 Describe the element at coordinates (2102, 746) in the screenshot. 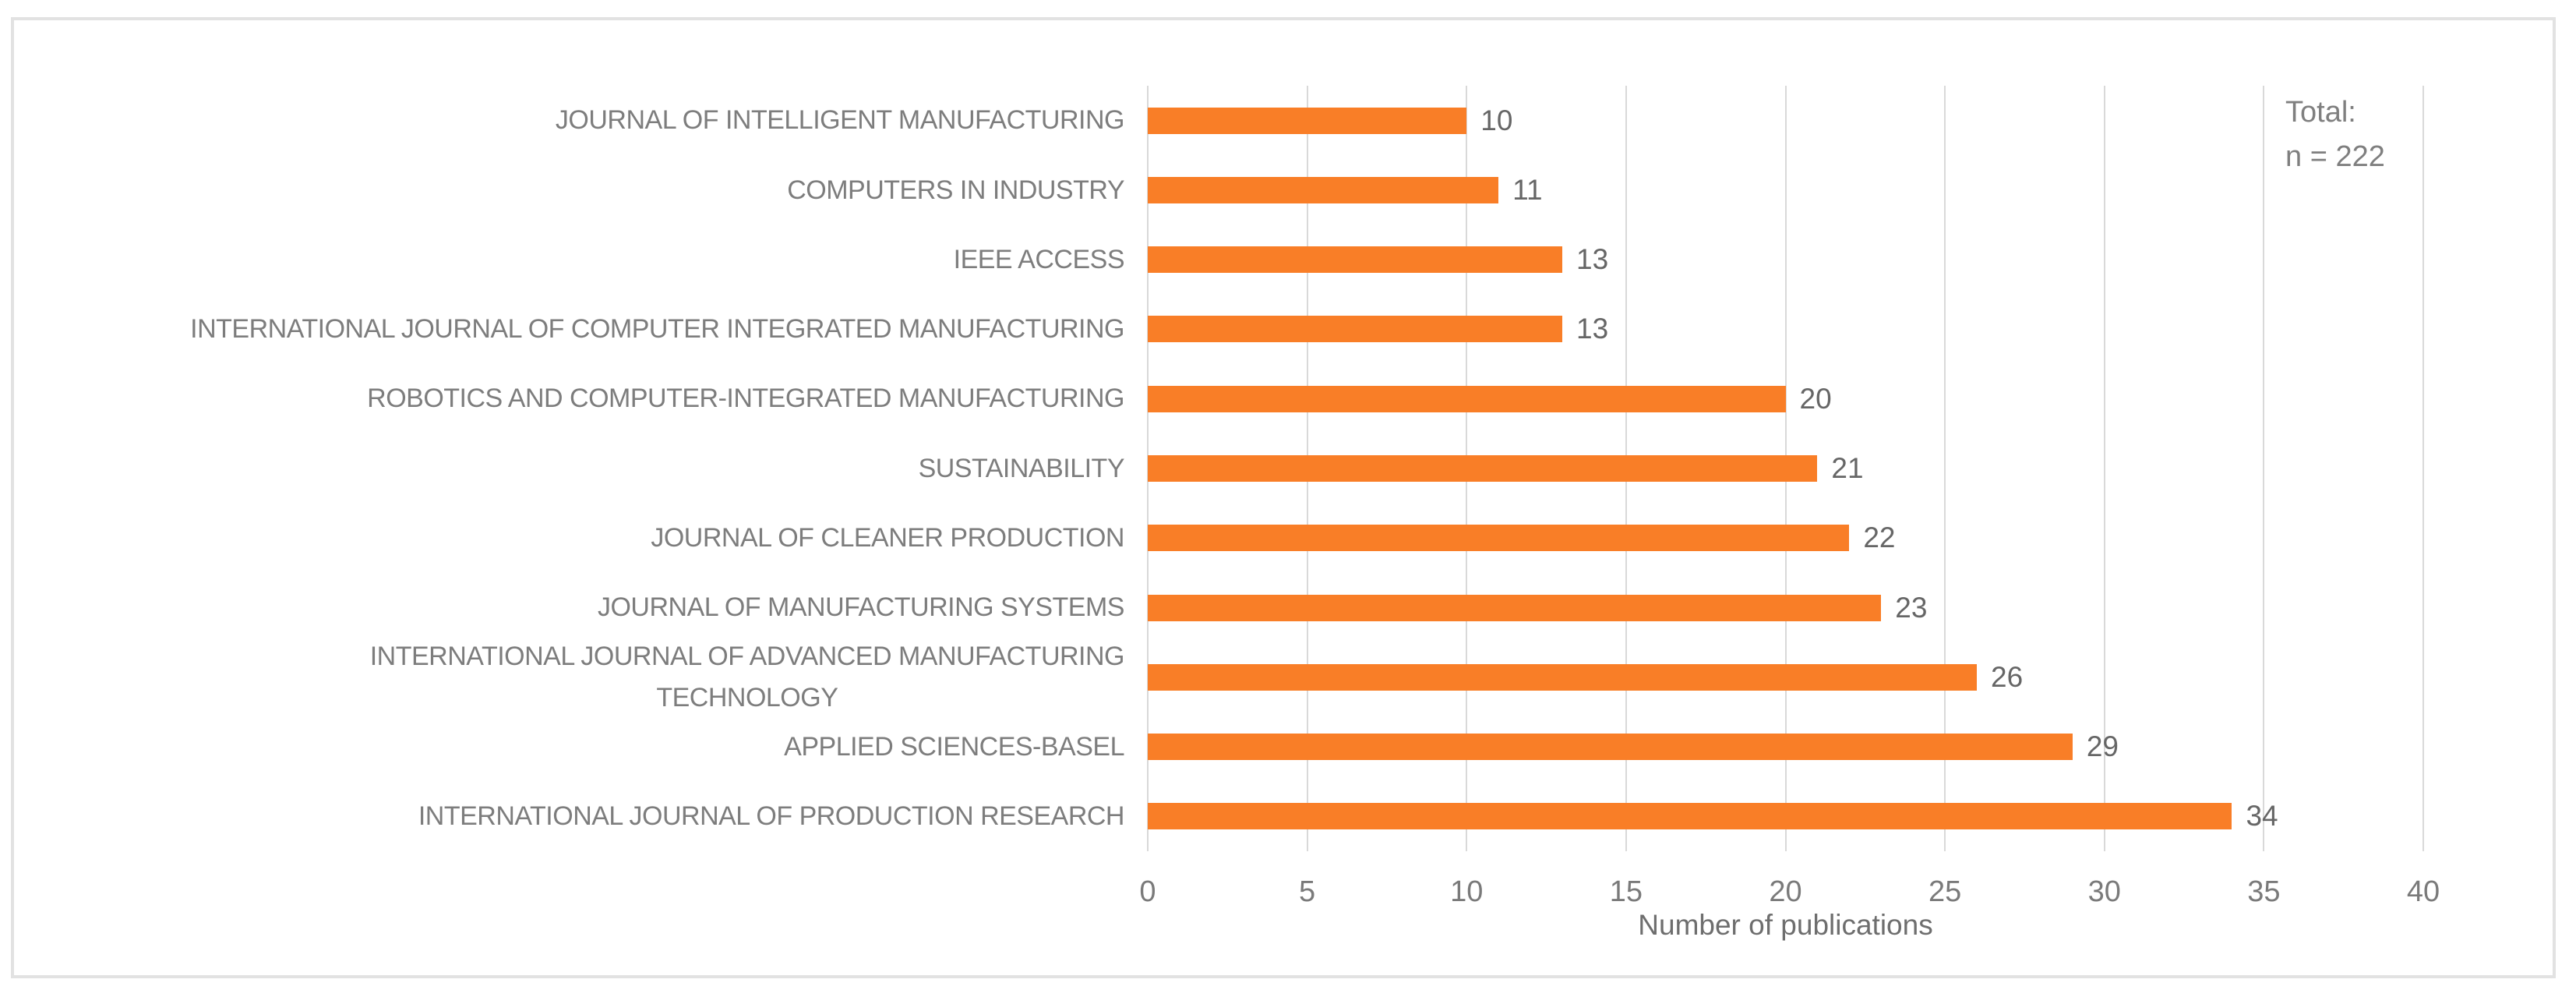

I see `bar-value-label: 29` at that location.